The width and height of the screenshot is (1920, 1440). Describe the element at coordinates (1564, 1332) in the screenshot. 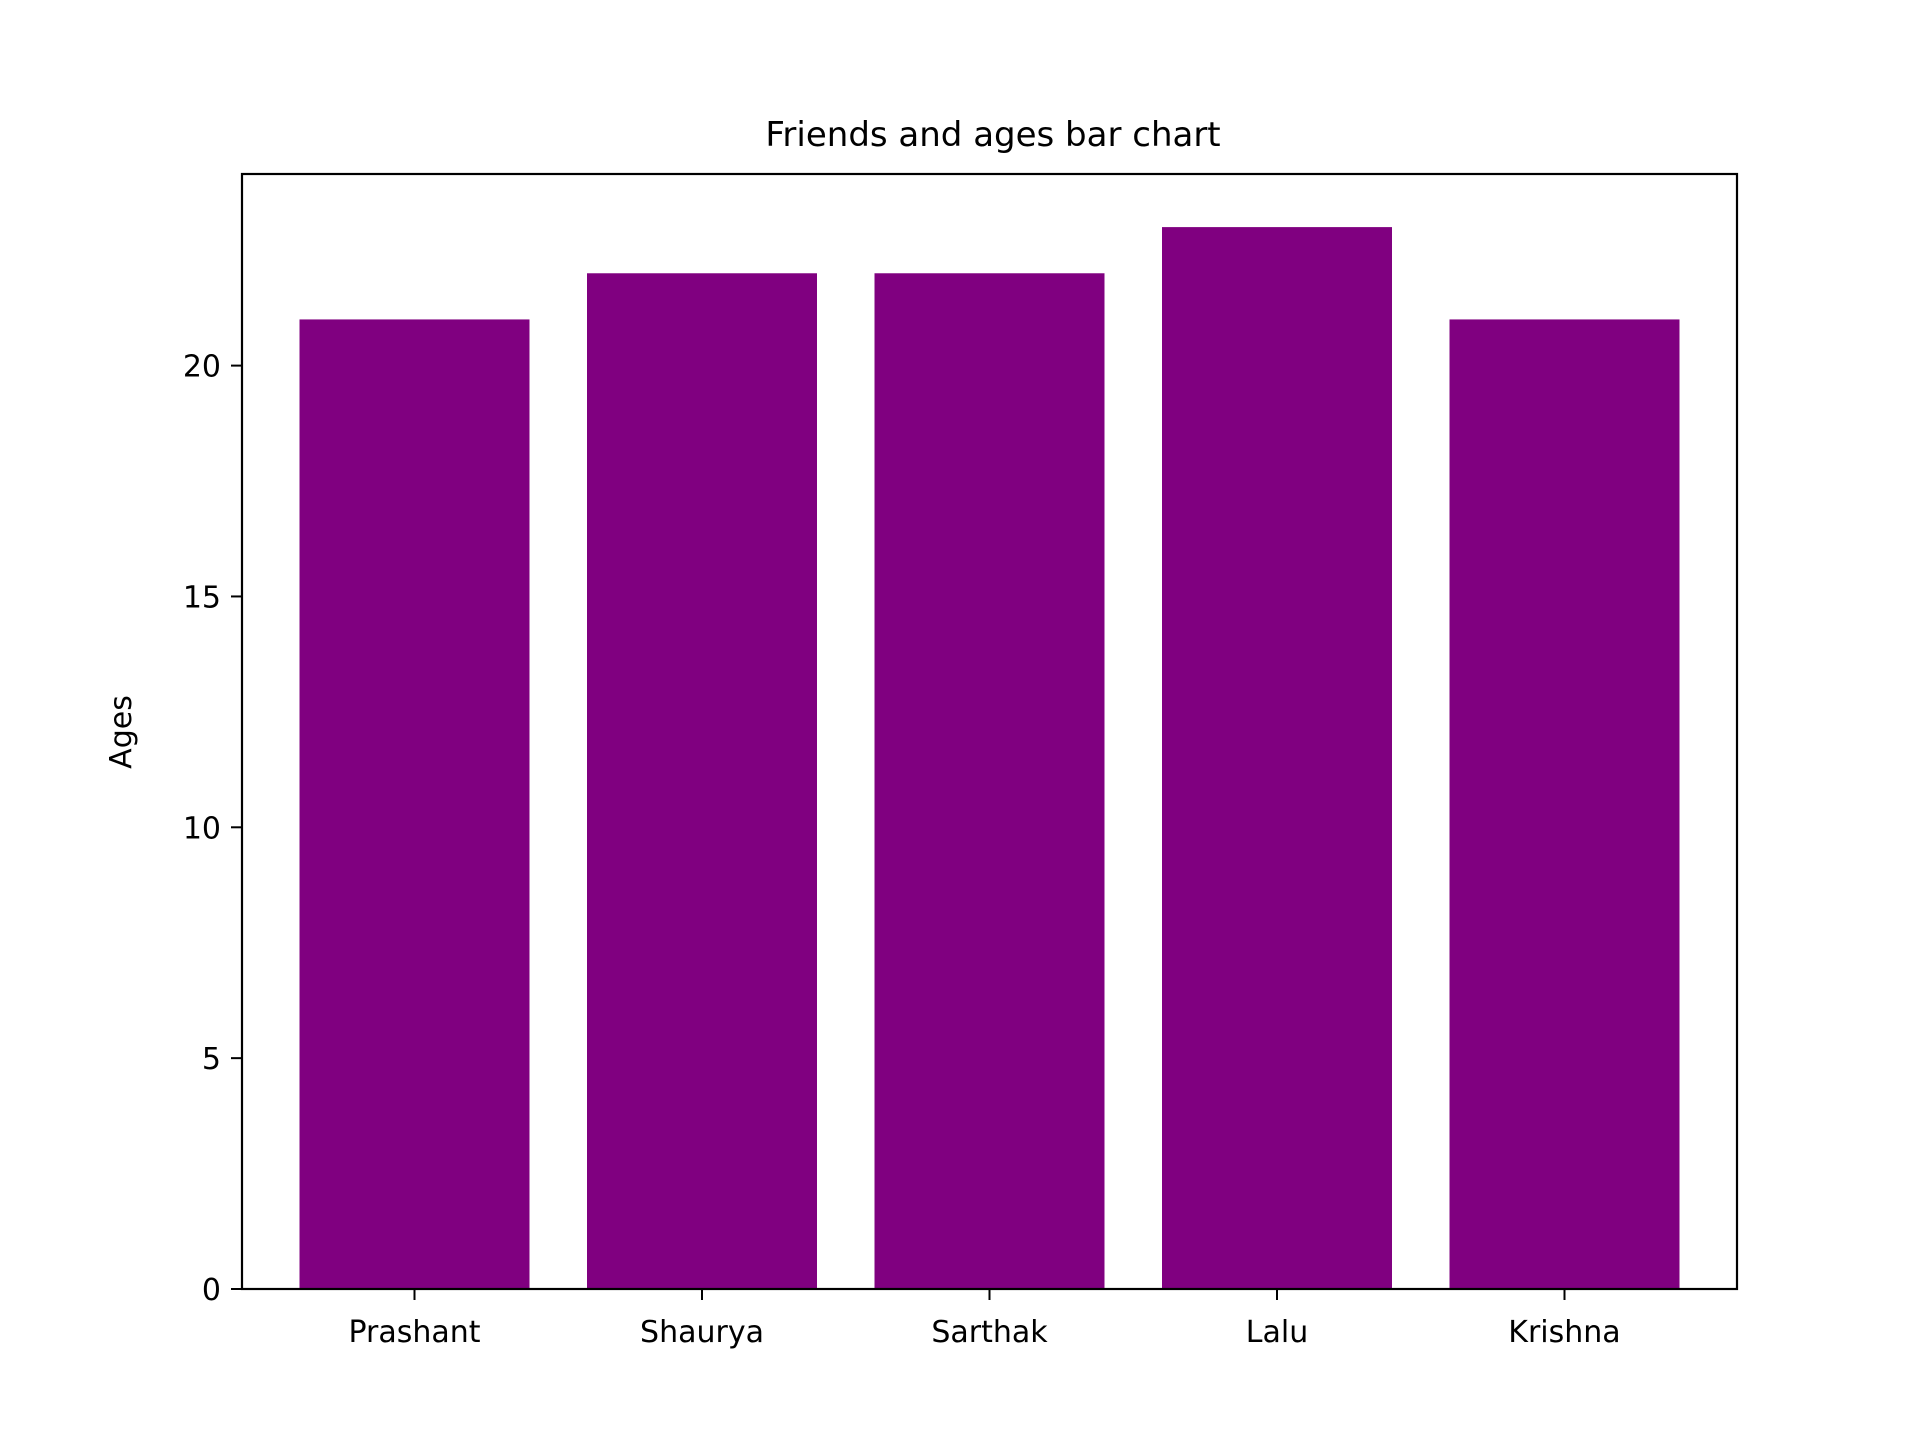

I see `x-tick-label: Krishna` at that location.